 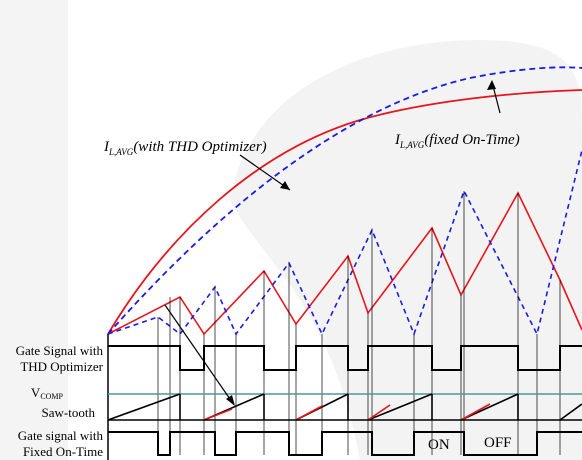 I want to click on thd-label-arrow, so click(x=265, y=172).